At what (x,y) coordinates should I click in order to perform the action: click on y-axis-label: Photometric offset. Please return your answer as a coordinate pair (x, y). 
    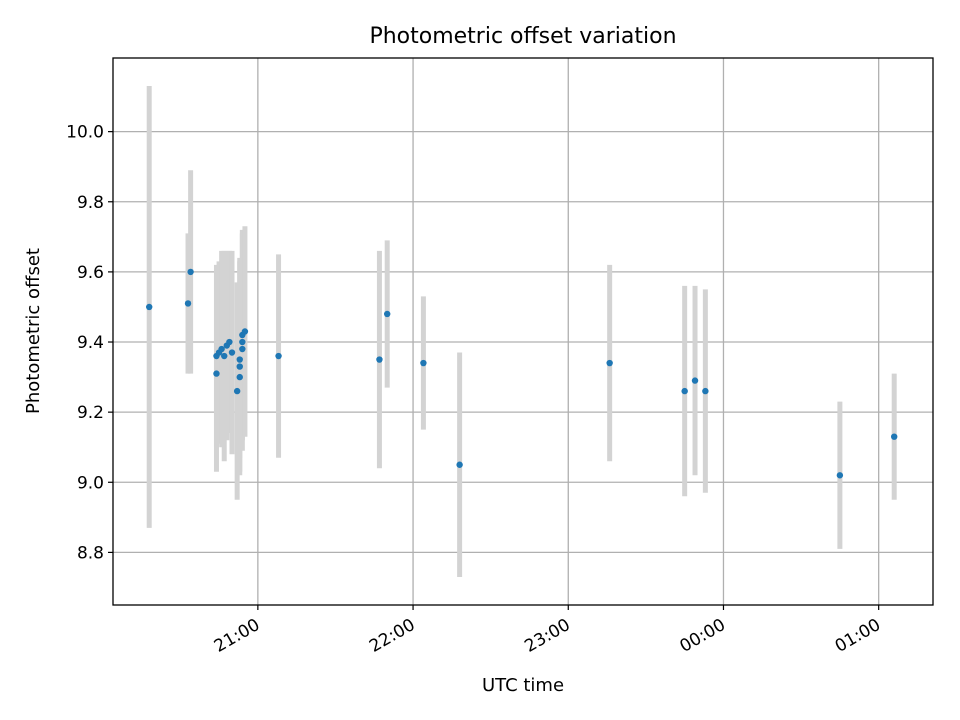
    Looking at the image, I should click on (33, 331).